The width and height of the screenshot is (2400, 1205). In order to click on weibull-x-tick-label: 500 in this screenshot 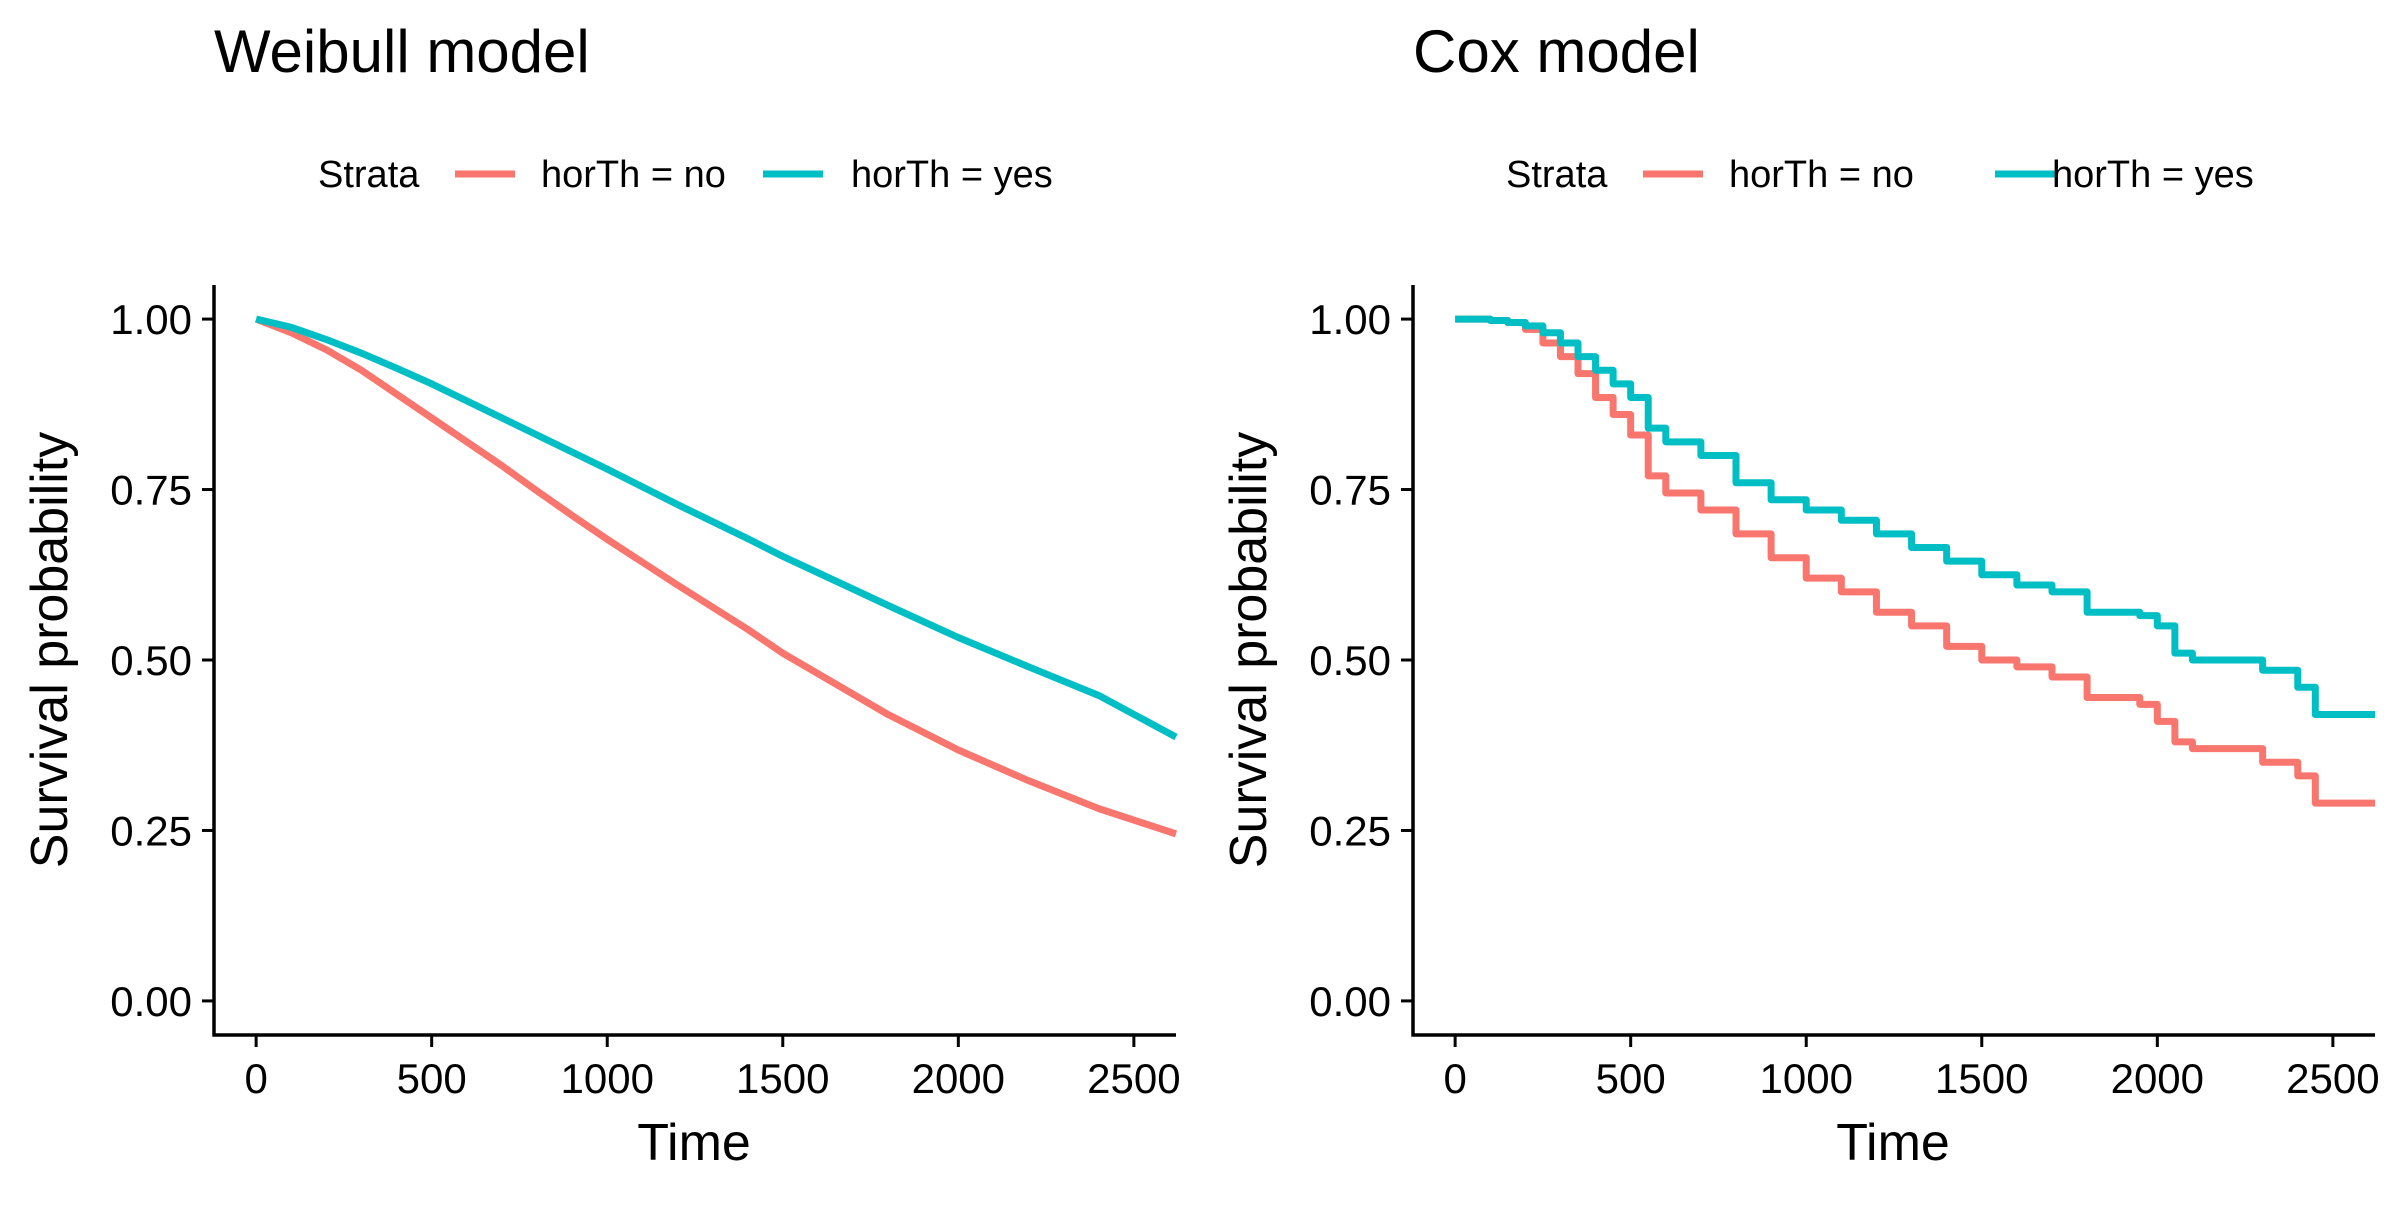, I will do `click(432, 1078)`.